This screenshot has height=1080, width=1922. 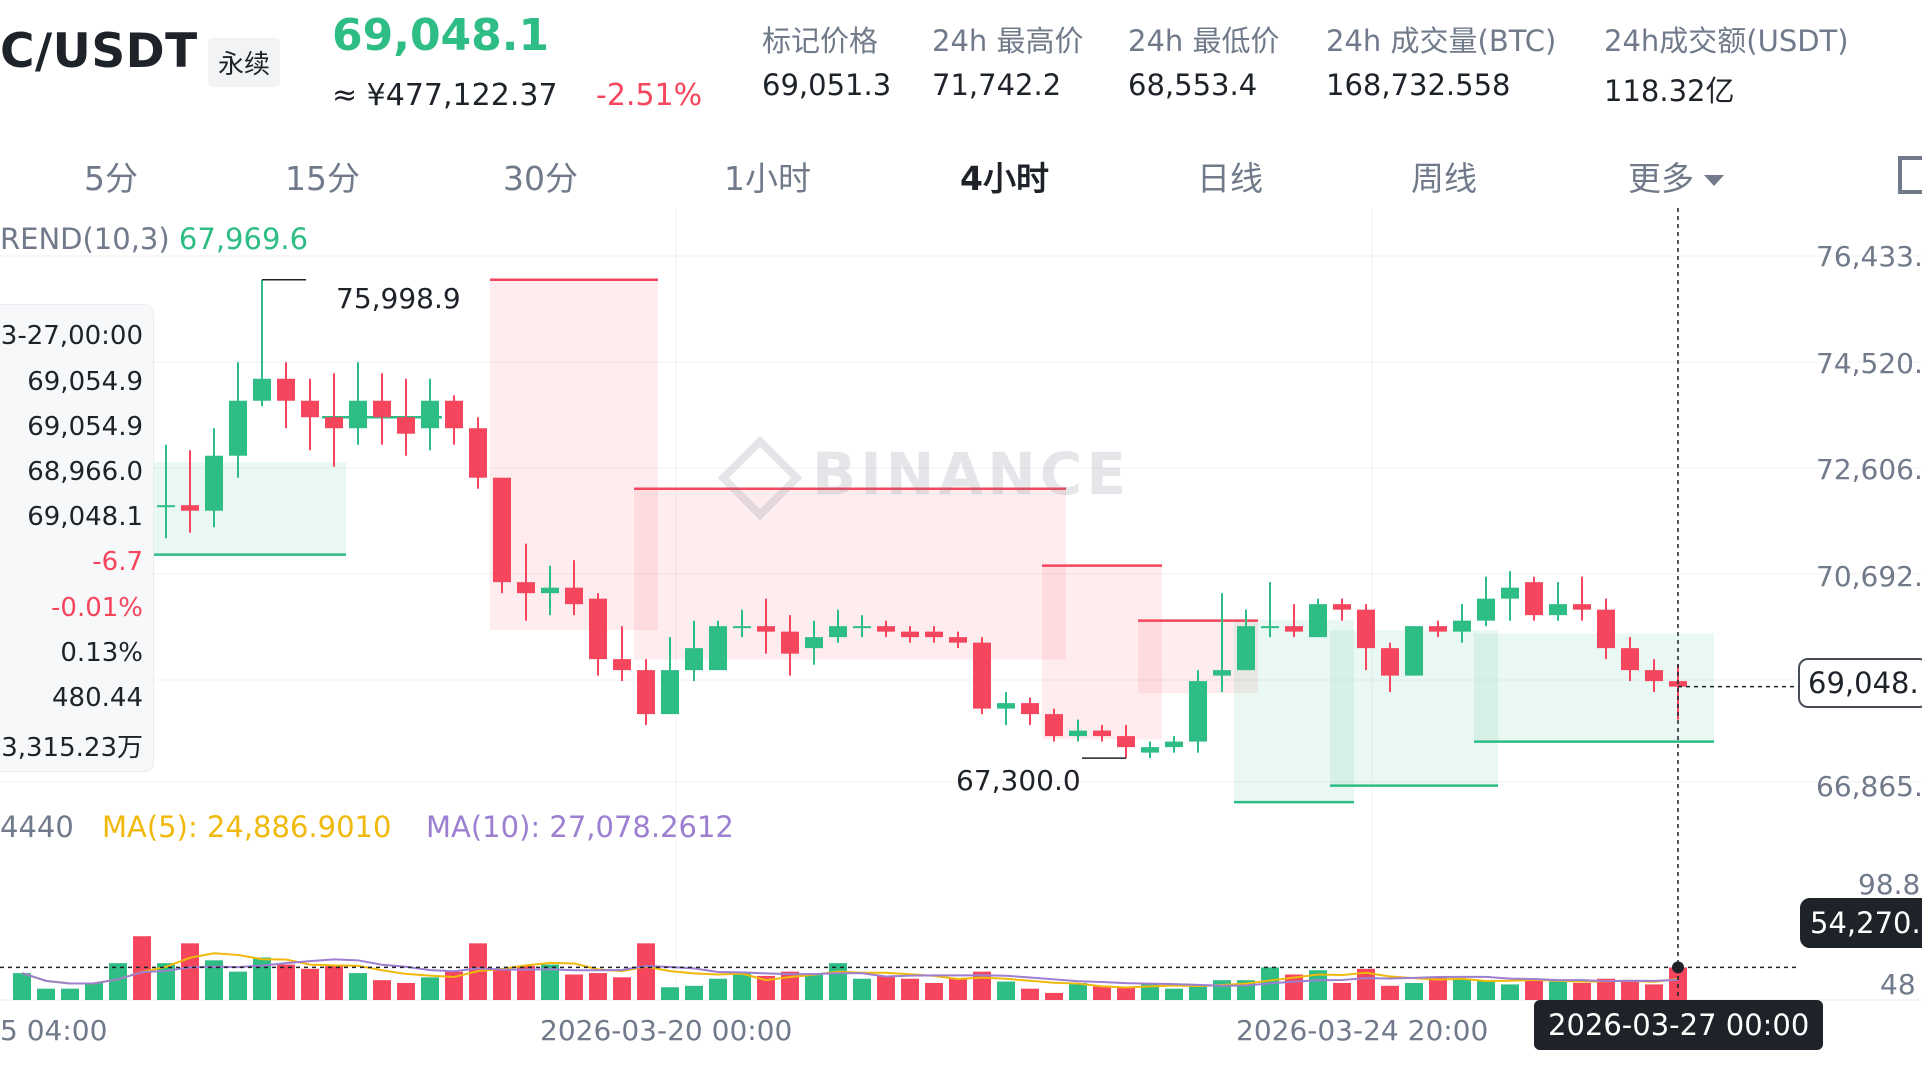 I want to click on stat-mark-price-label: 标记价格, so click(x=820, y=41).